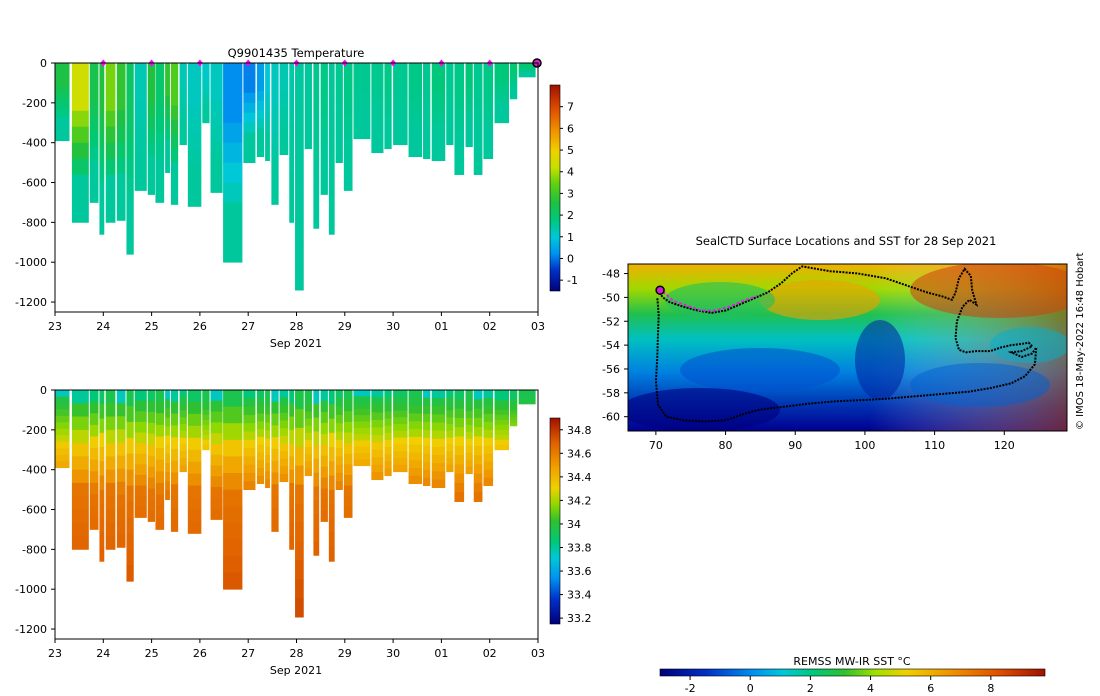 This screenshot has height=696, width=1100. I want to click on map-y-tick-label: -58, so click(611, 393).